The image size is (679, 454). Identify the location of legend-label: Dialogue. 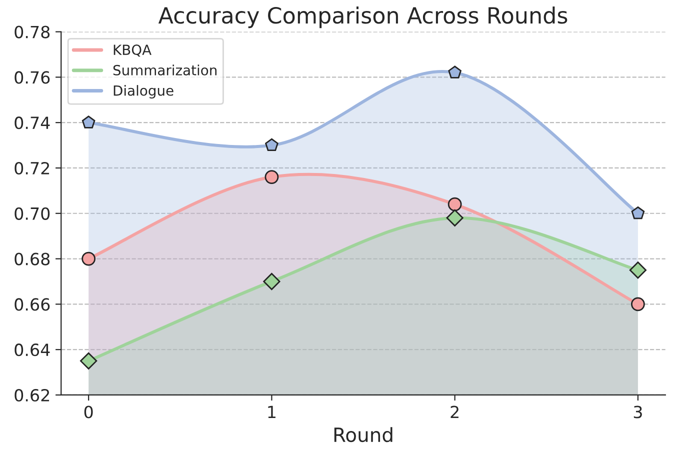
(144, 91).